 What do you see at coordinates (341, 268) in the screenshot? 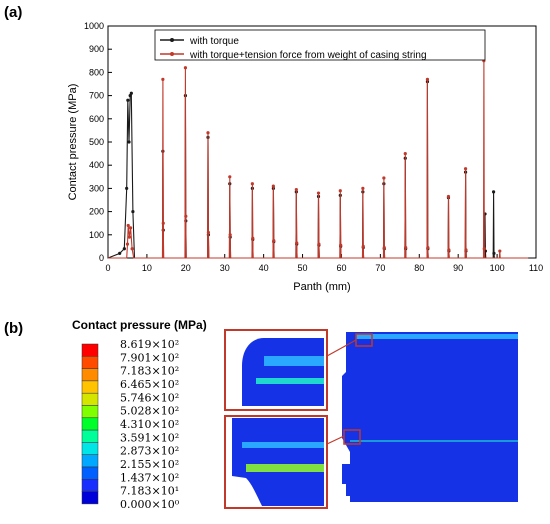
I see `x-tick-label: 60` at bounding box center [341, 268].